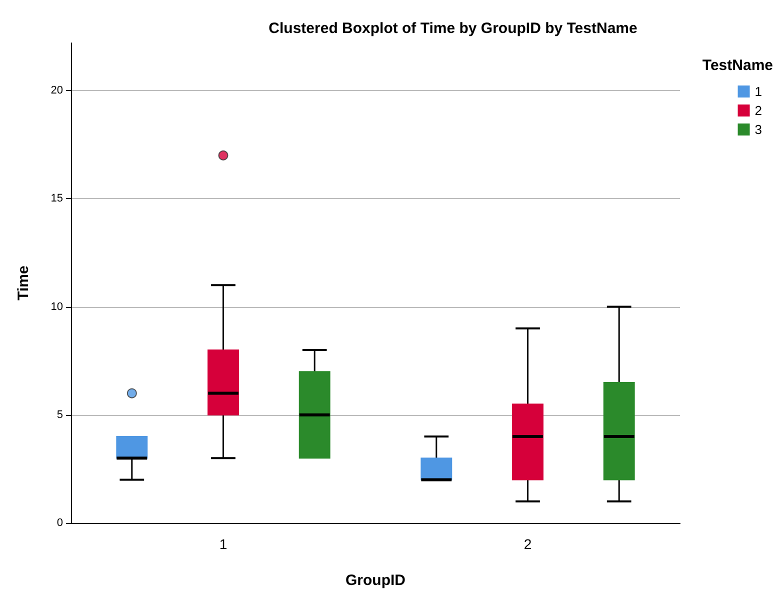  I want to click on chart-title: Clustered Boxplot of Time by GroupID by TestName, so click(453, 28).